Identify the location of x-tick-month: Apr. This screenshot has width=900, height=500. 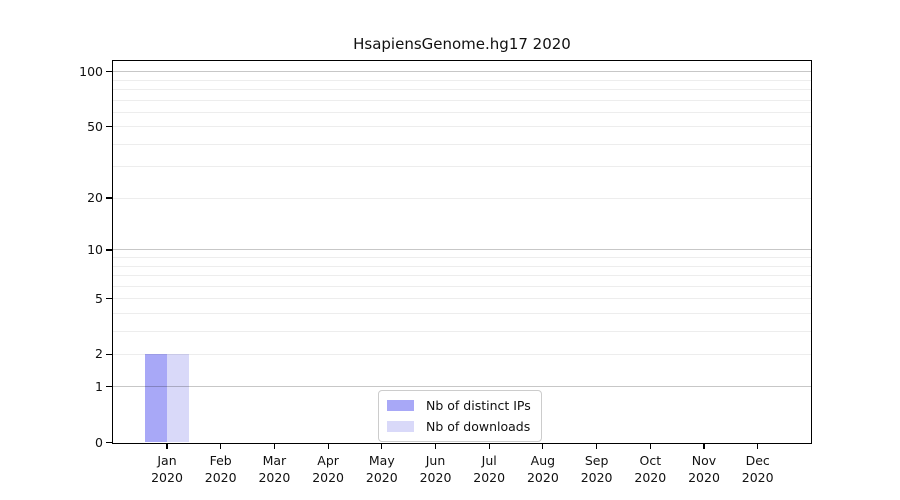
(328, 460).